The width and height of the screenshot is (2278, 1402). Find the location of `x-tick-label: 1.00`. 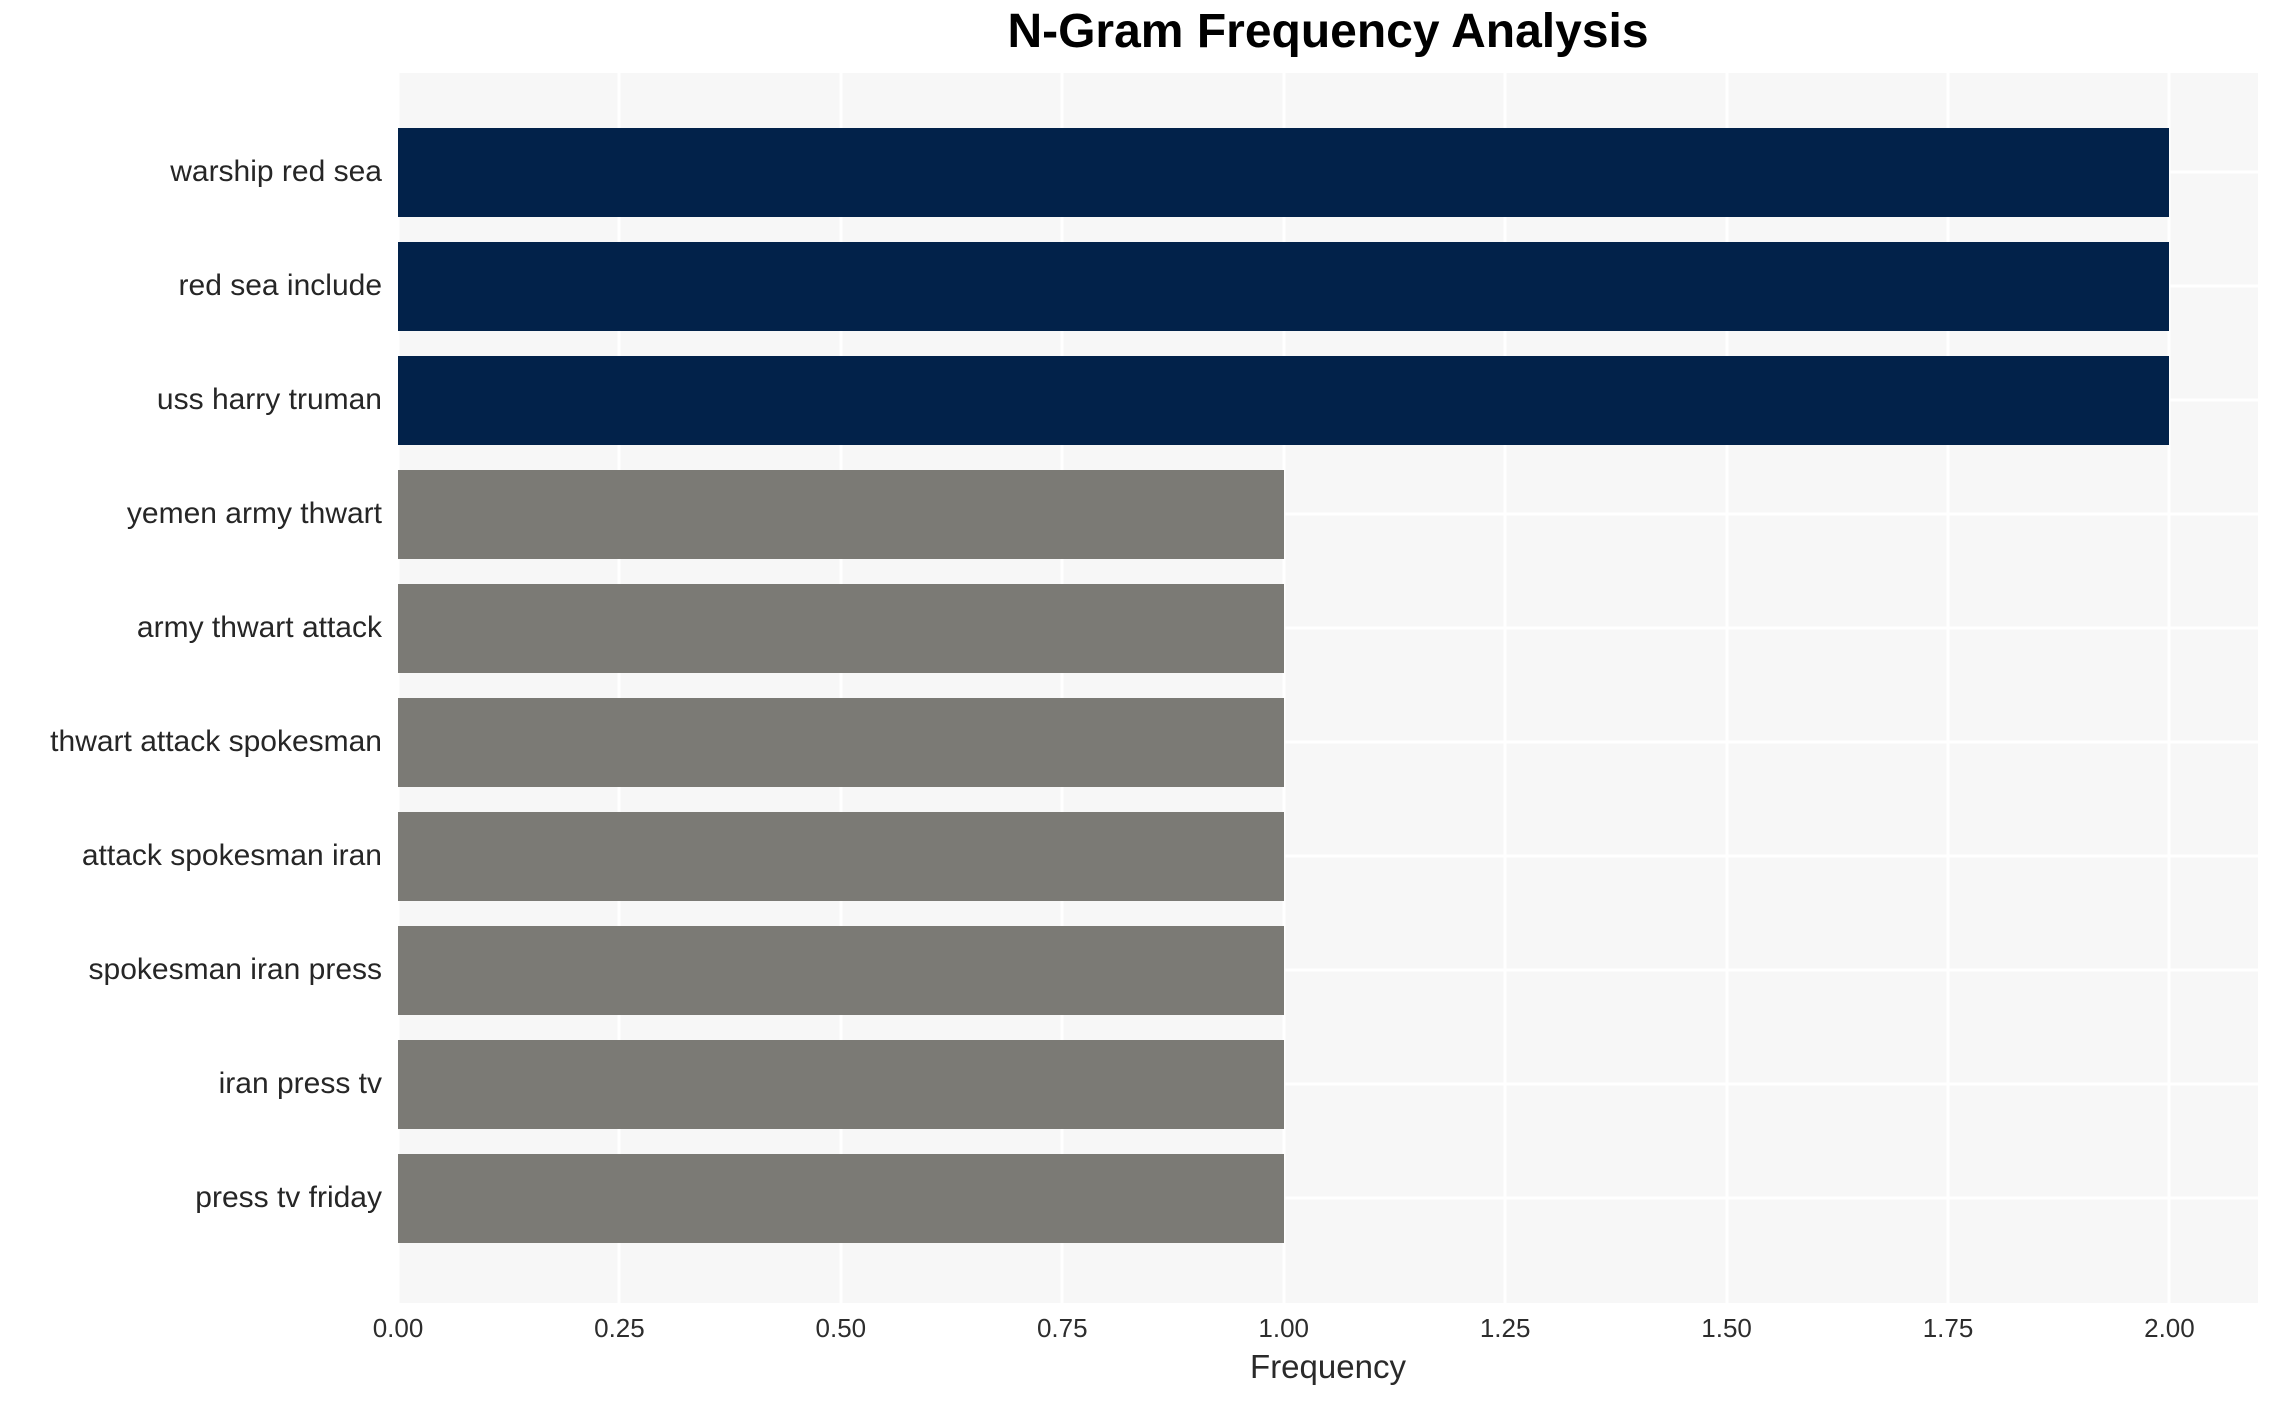

x-tick-label: 1.00 is located at coordinates (1284, 1328).